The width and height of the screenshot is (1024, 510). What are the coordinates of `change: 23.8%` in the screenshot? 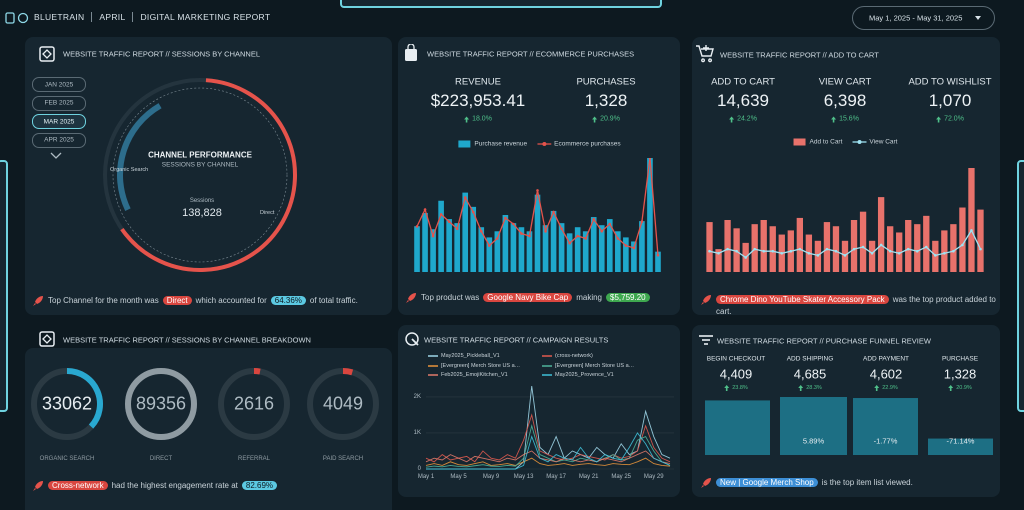 It's located at (736, 388).